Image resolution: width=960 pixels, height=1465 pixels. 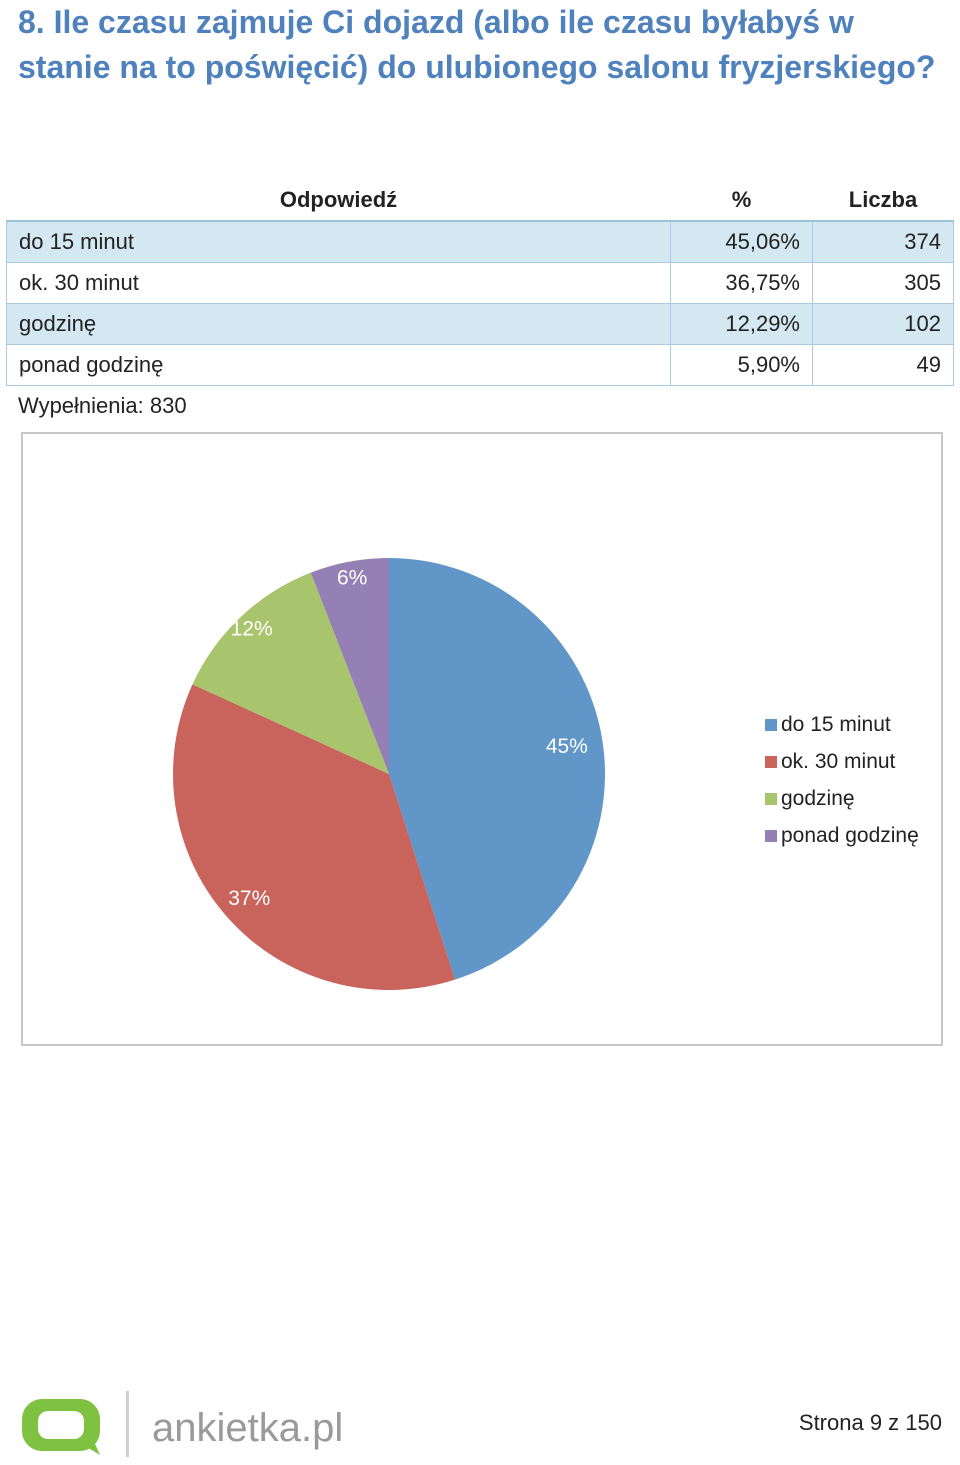 I want to click on pie-slice-label: 37%, so click(x=249, y=898).